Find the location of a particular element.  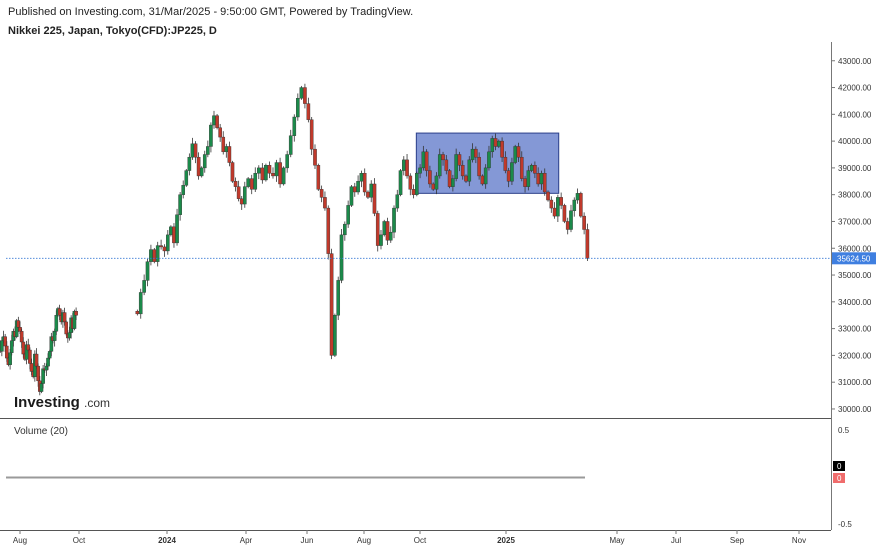

volume-title: Volume (20) is located at coordinates (41, 431).